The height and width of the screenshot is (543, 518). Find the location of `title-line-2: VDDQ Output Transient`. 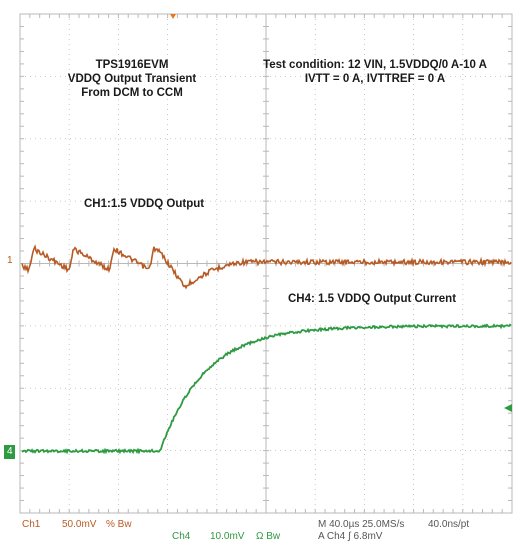

title-line-2: VDDQ Output Transient is located at coordinates (132, 79).